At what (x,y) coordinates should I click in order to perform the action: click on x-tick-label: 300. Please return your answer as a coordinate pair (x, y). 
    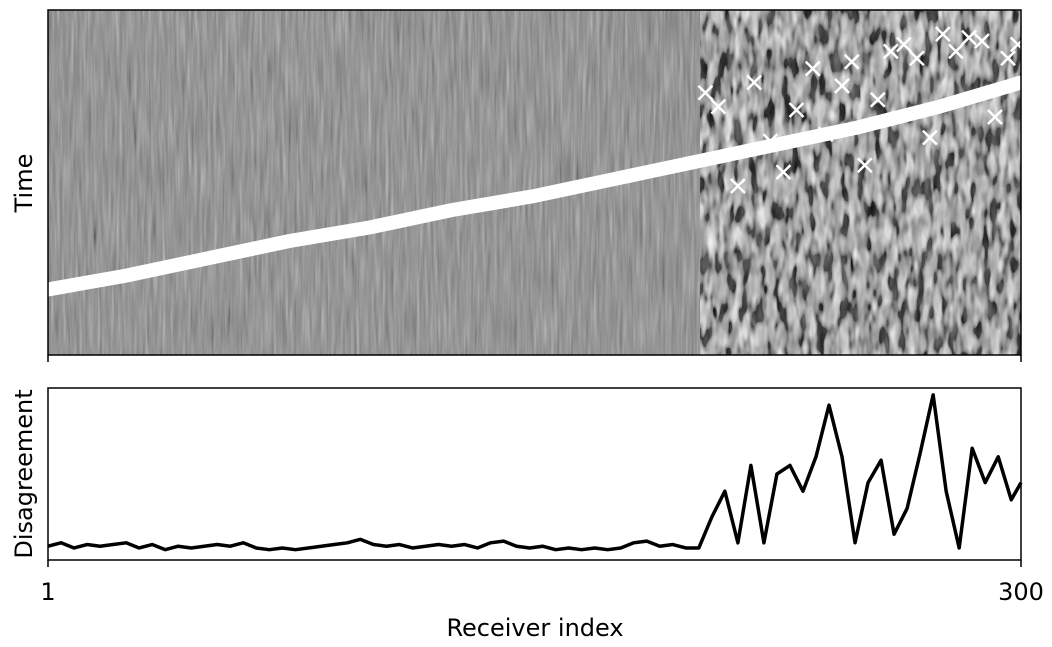
    Looking at the image, I should click on (1021, 592).